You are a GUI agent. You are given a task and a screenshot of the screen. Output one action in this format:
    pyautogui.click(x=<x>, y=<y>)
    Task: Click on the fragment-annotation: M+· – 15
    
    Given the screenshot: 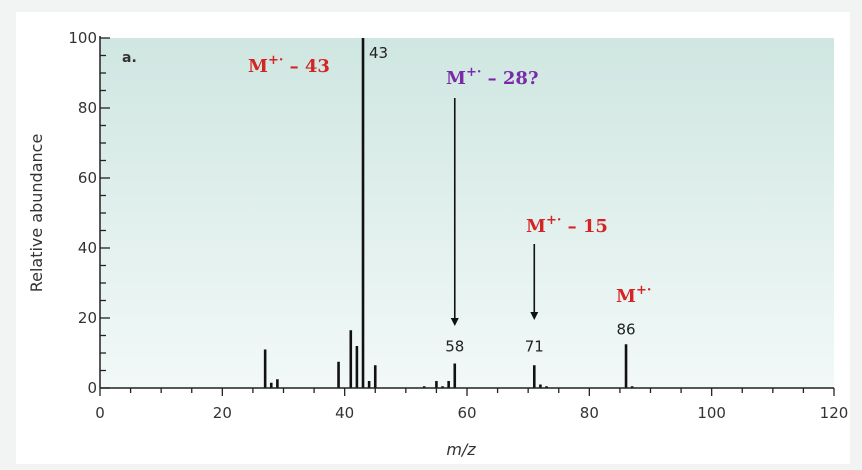 What is the action you would take?
    pyautogui.click(x=567, y=225)
    